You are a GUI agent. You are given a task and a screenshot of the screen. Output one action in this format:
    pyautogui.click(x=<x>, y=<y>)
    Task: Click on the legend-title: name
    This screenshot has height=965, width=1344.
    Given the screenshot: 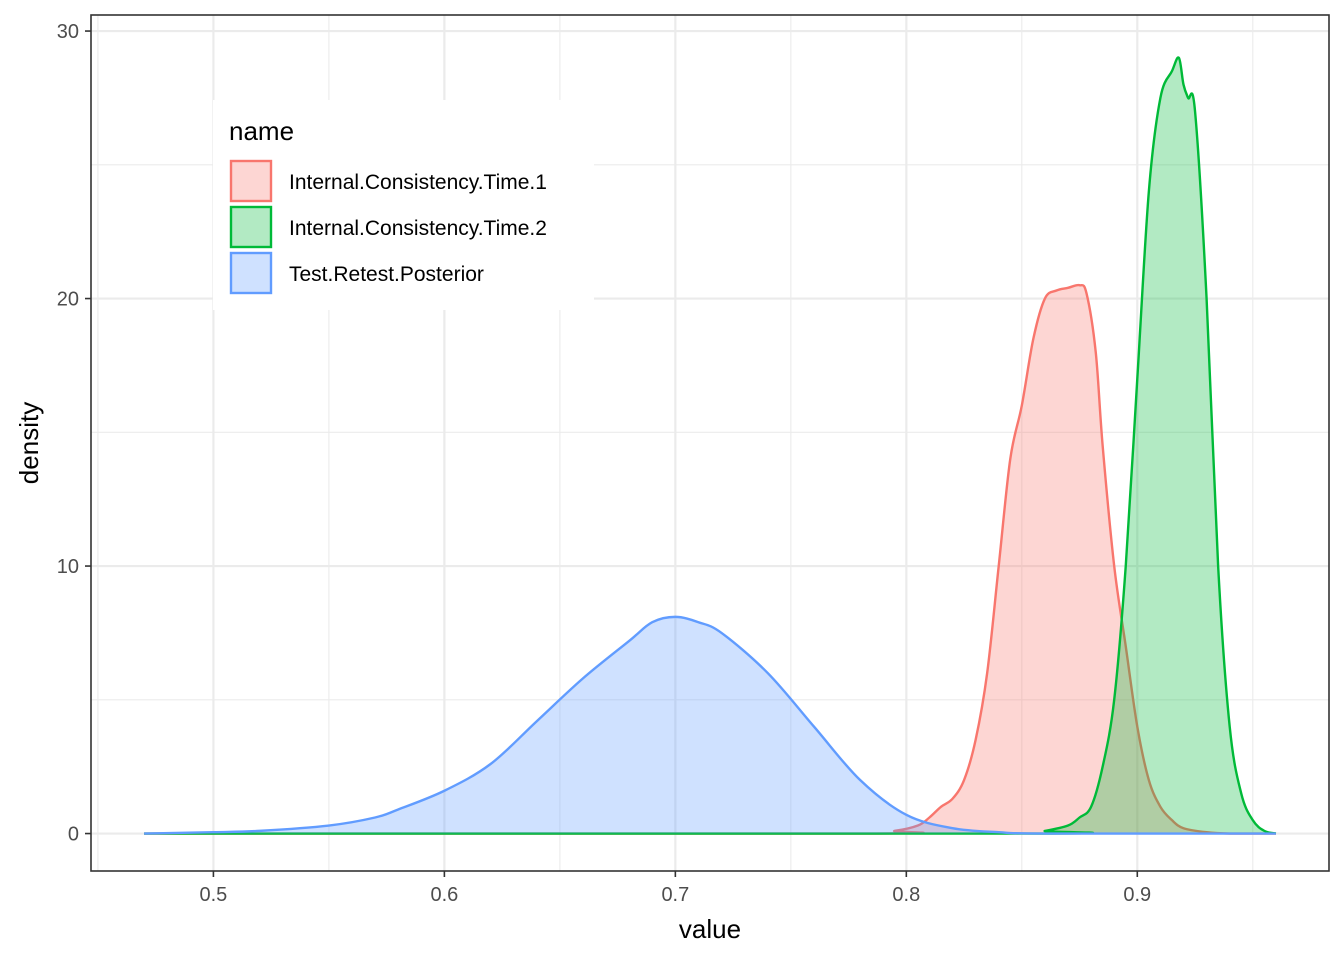 What is the action you would take?
    pyautogui.click(x=261, y=131)
    